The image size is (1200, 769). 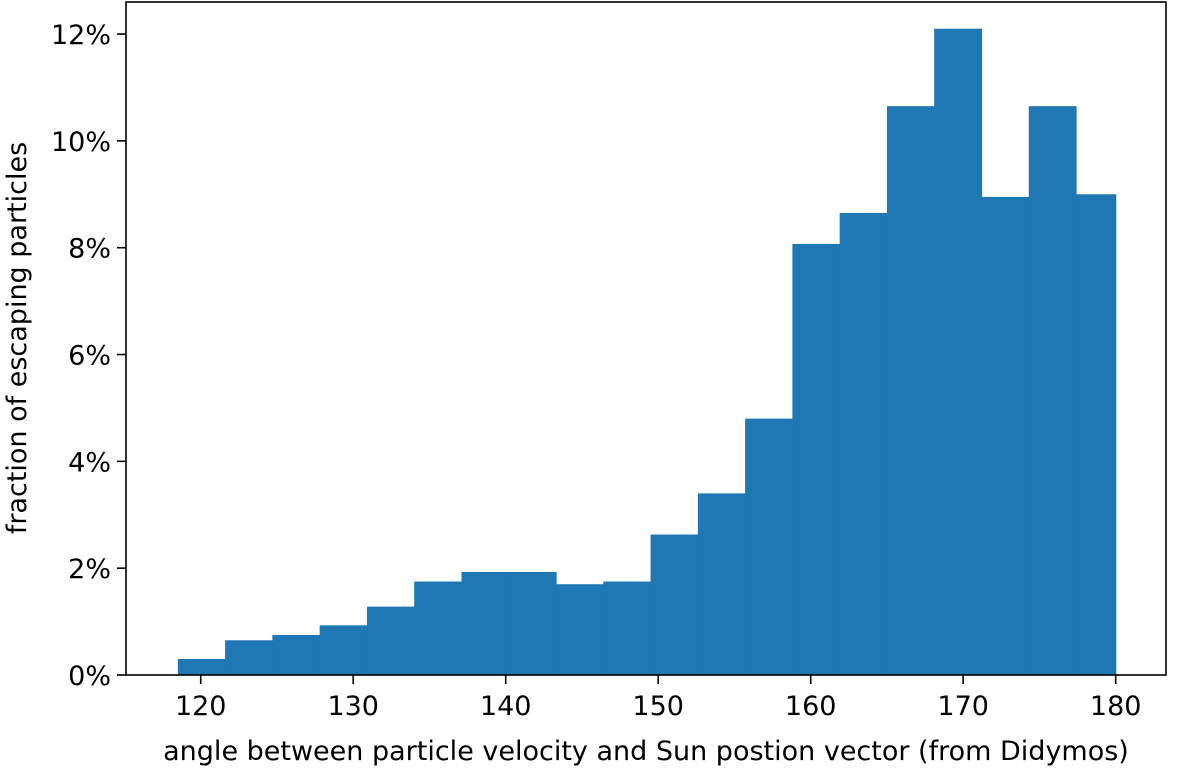 I want to click on x-axis-ticks: 120 130 140 150 160 170 180, so click(x=658, y=698).